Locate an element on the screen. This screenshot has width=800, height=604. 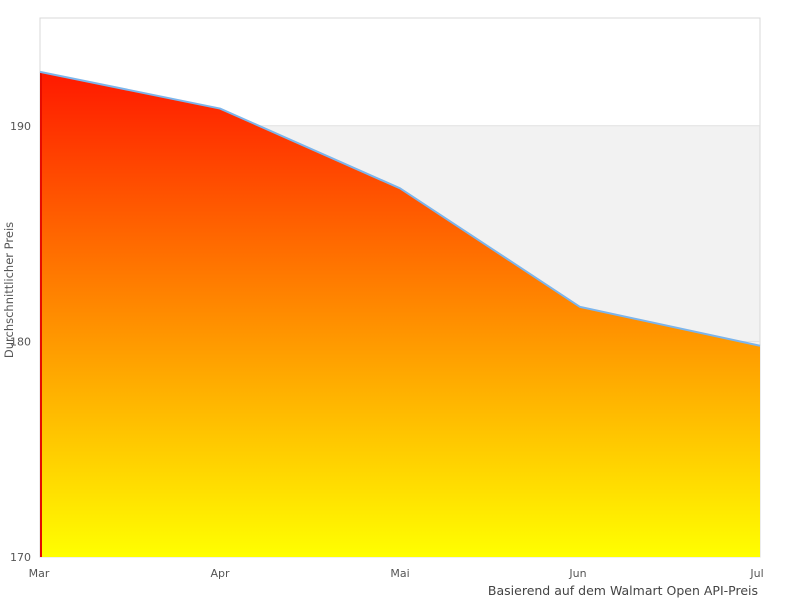
y-tick-190: 190 is located at coordinates (20, 126).